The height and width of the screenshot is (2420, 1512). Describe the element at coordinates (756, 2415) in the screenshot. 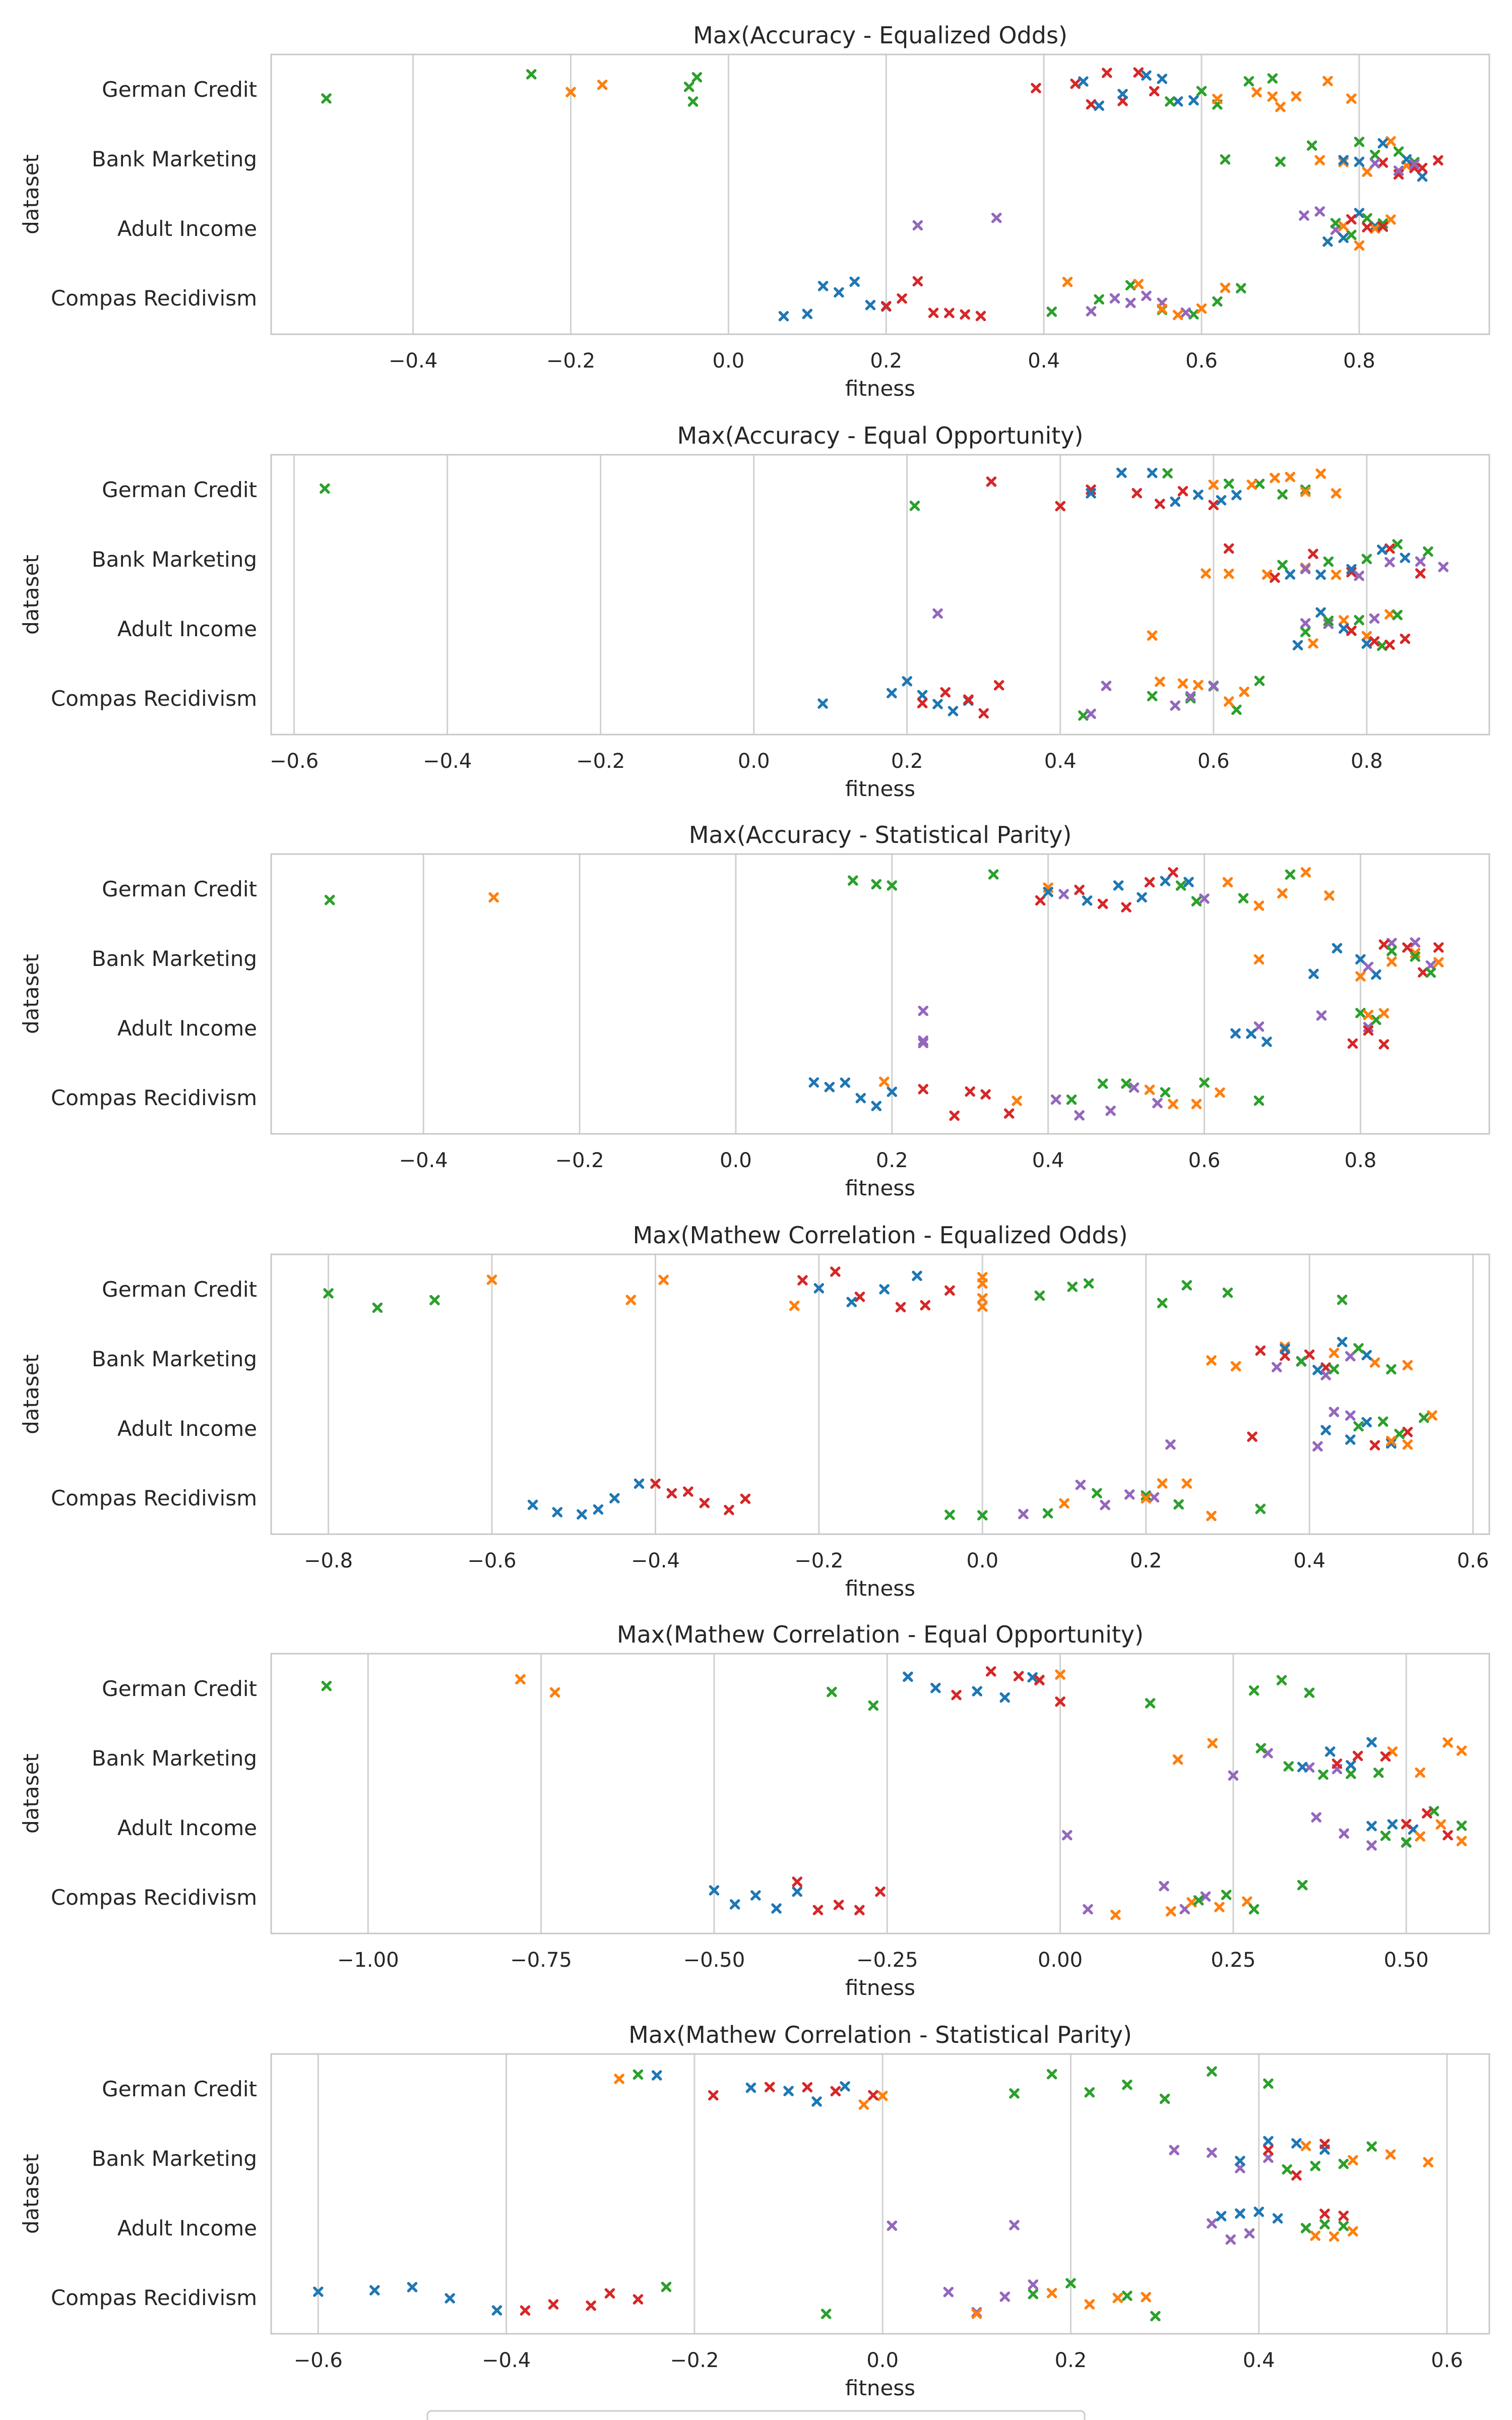

I see `legend-box` at that location.